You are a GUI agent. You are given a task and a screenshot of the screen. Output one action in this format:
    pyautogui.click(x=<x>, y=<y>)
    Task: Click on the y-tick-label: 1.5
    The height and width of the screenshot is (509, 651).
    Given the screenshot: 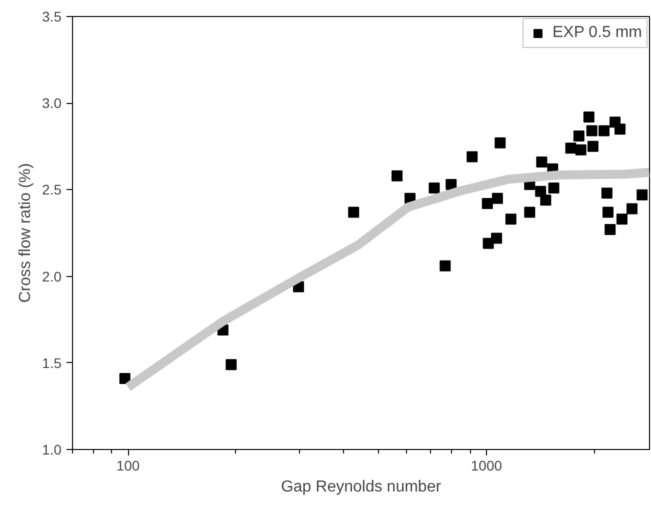 What is the action you would take?
    pyautogui.click(x=52, y=362)
    